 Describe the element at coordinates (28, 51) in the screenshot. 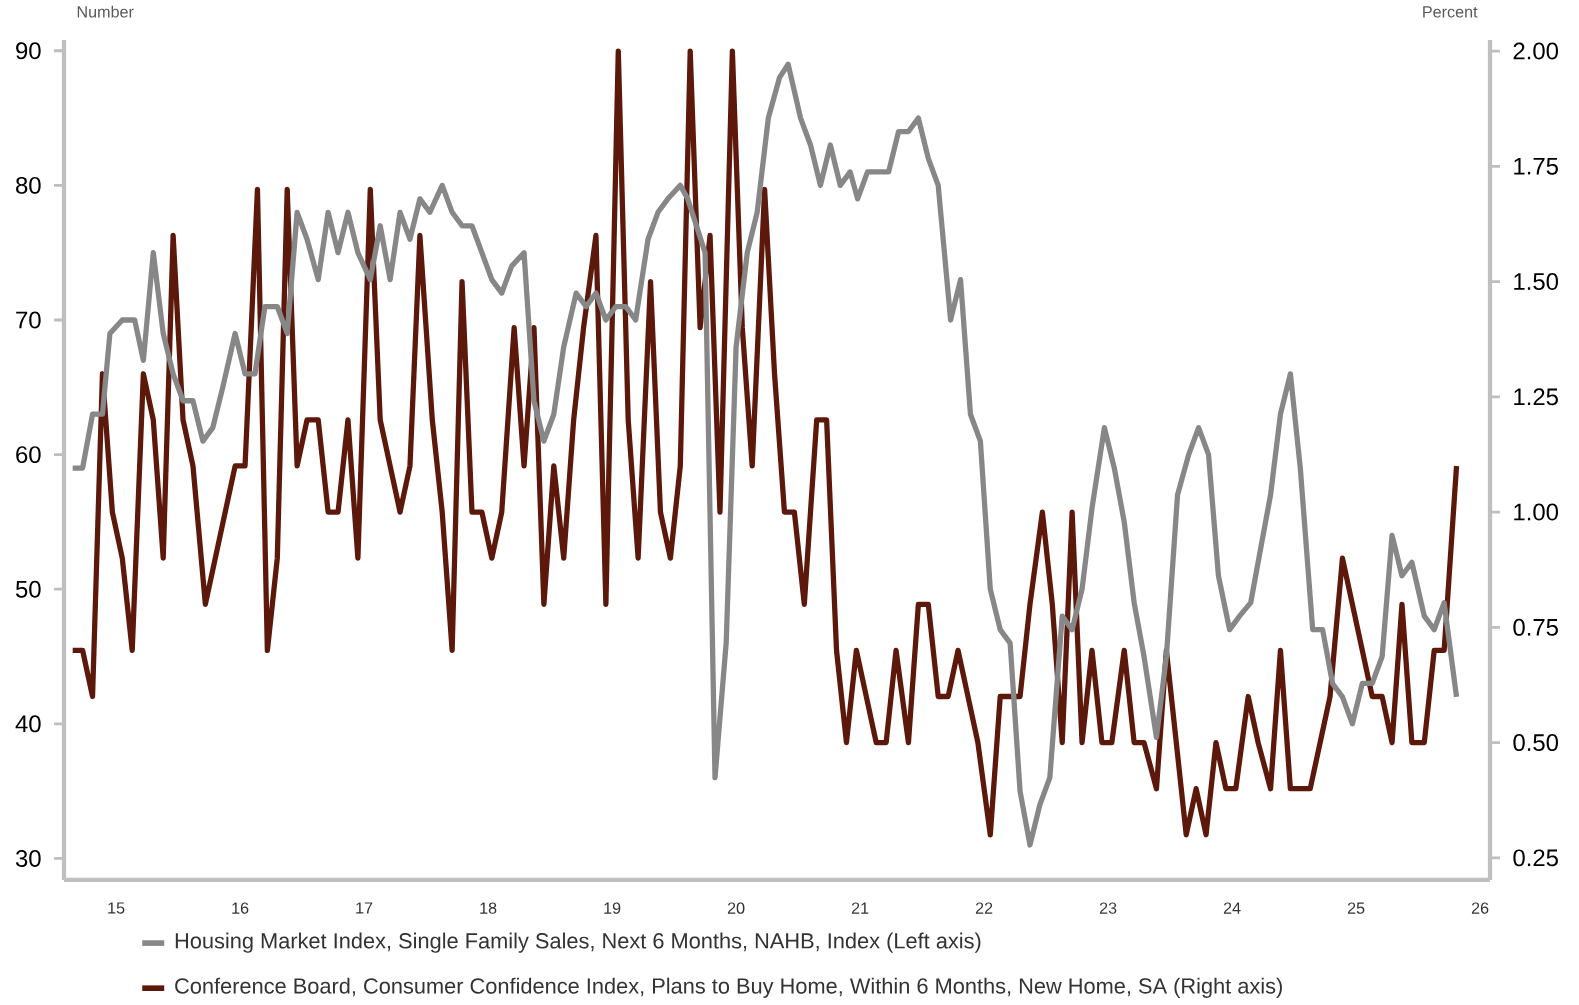

I see `y-tick-label: 90` at that location.